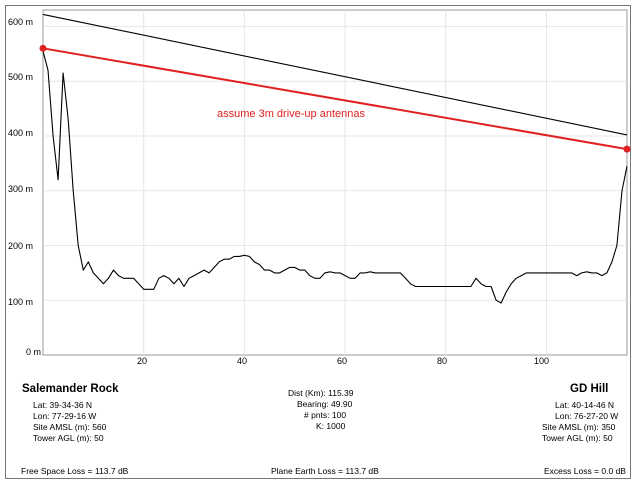  What do you see at coordinates (331, 426) in the screenshot?
I see `path-k-factor: K: 1000` at bounding box center [331, 426].